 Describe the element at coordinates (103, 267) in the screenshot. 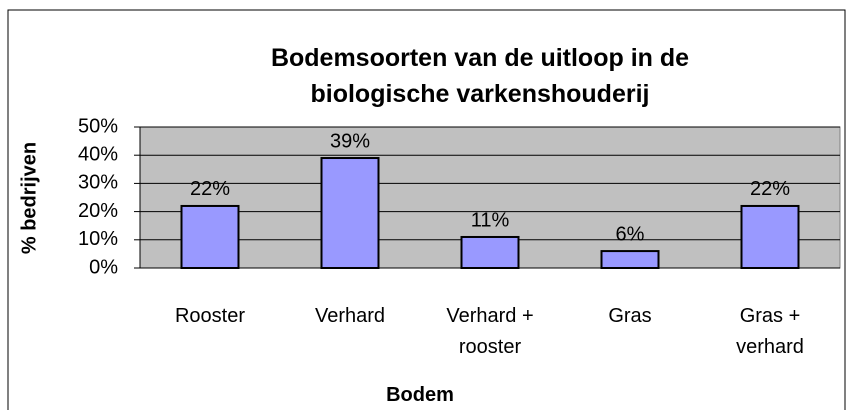

I see `y-tick-label: 0%` at that location.